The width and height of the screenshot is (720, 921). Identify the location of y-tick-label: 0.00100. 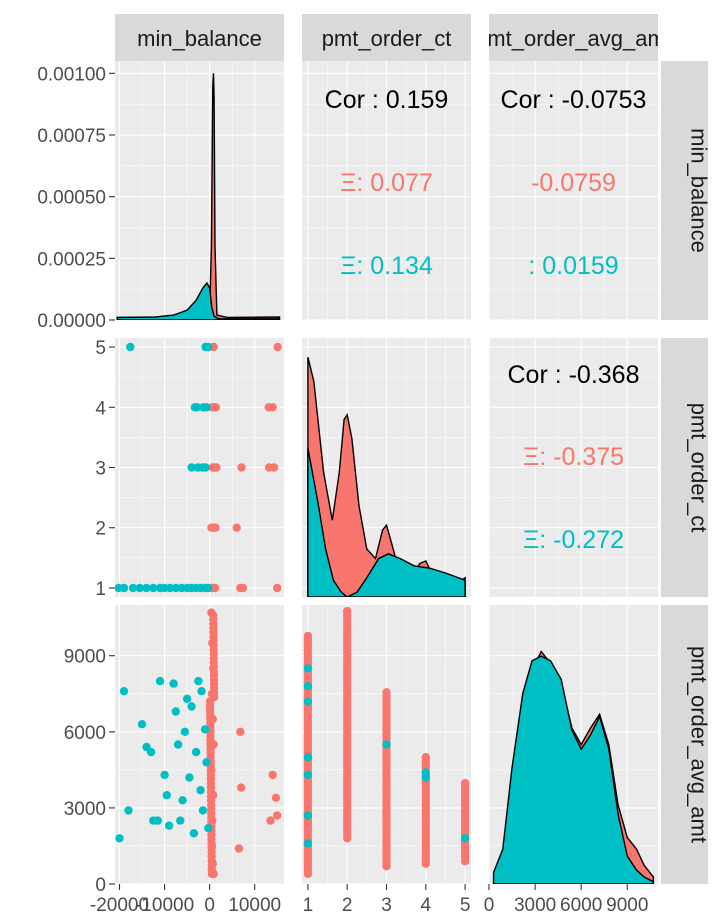
(71, 74).